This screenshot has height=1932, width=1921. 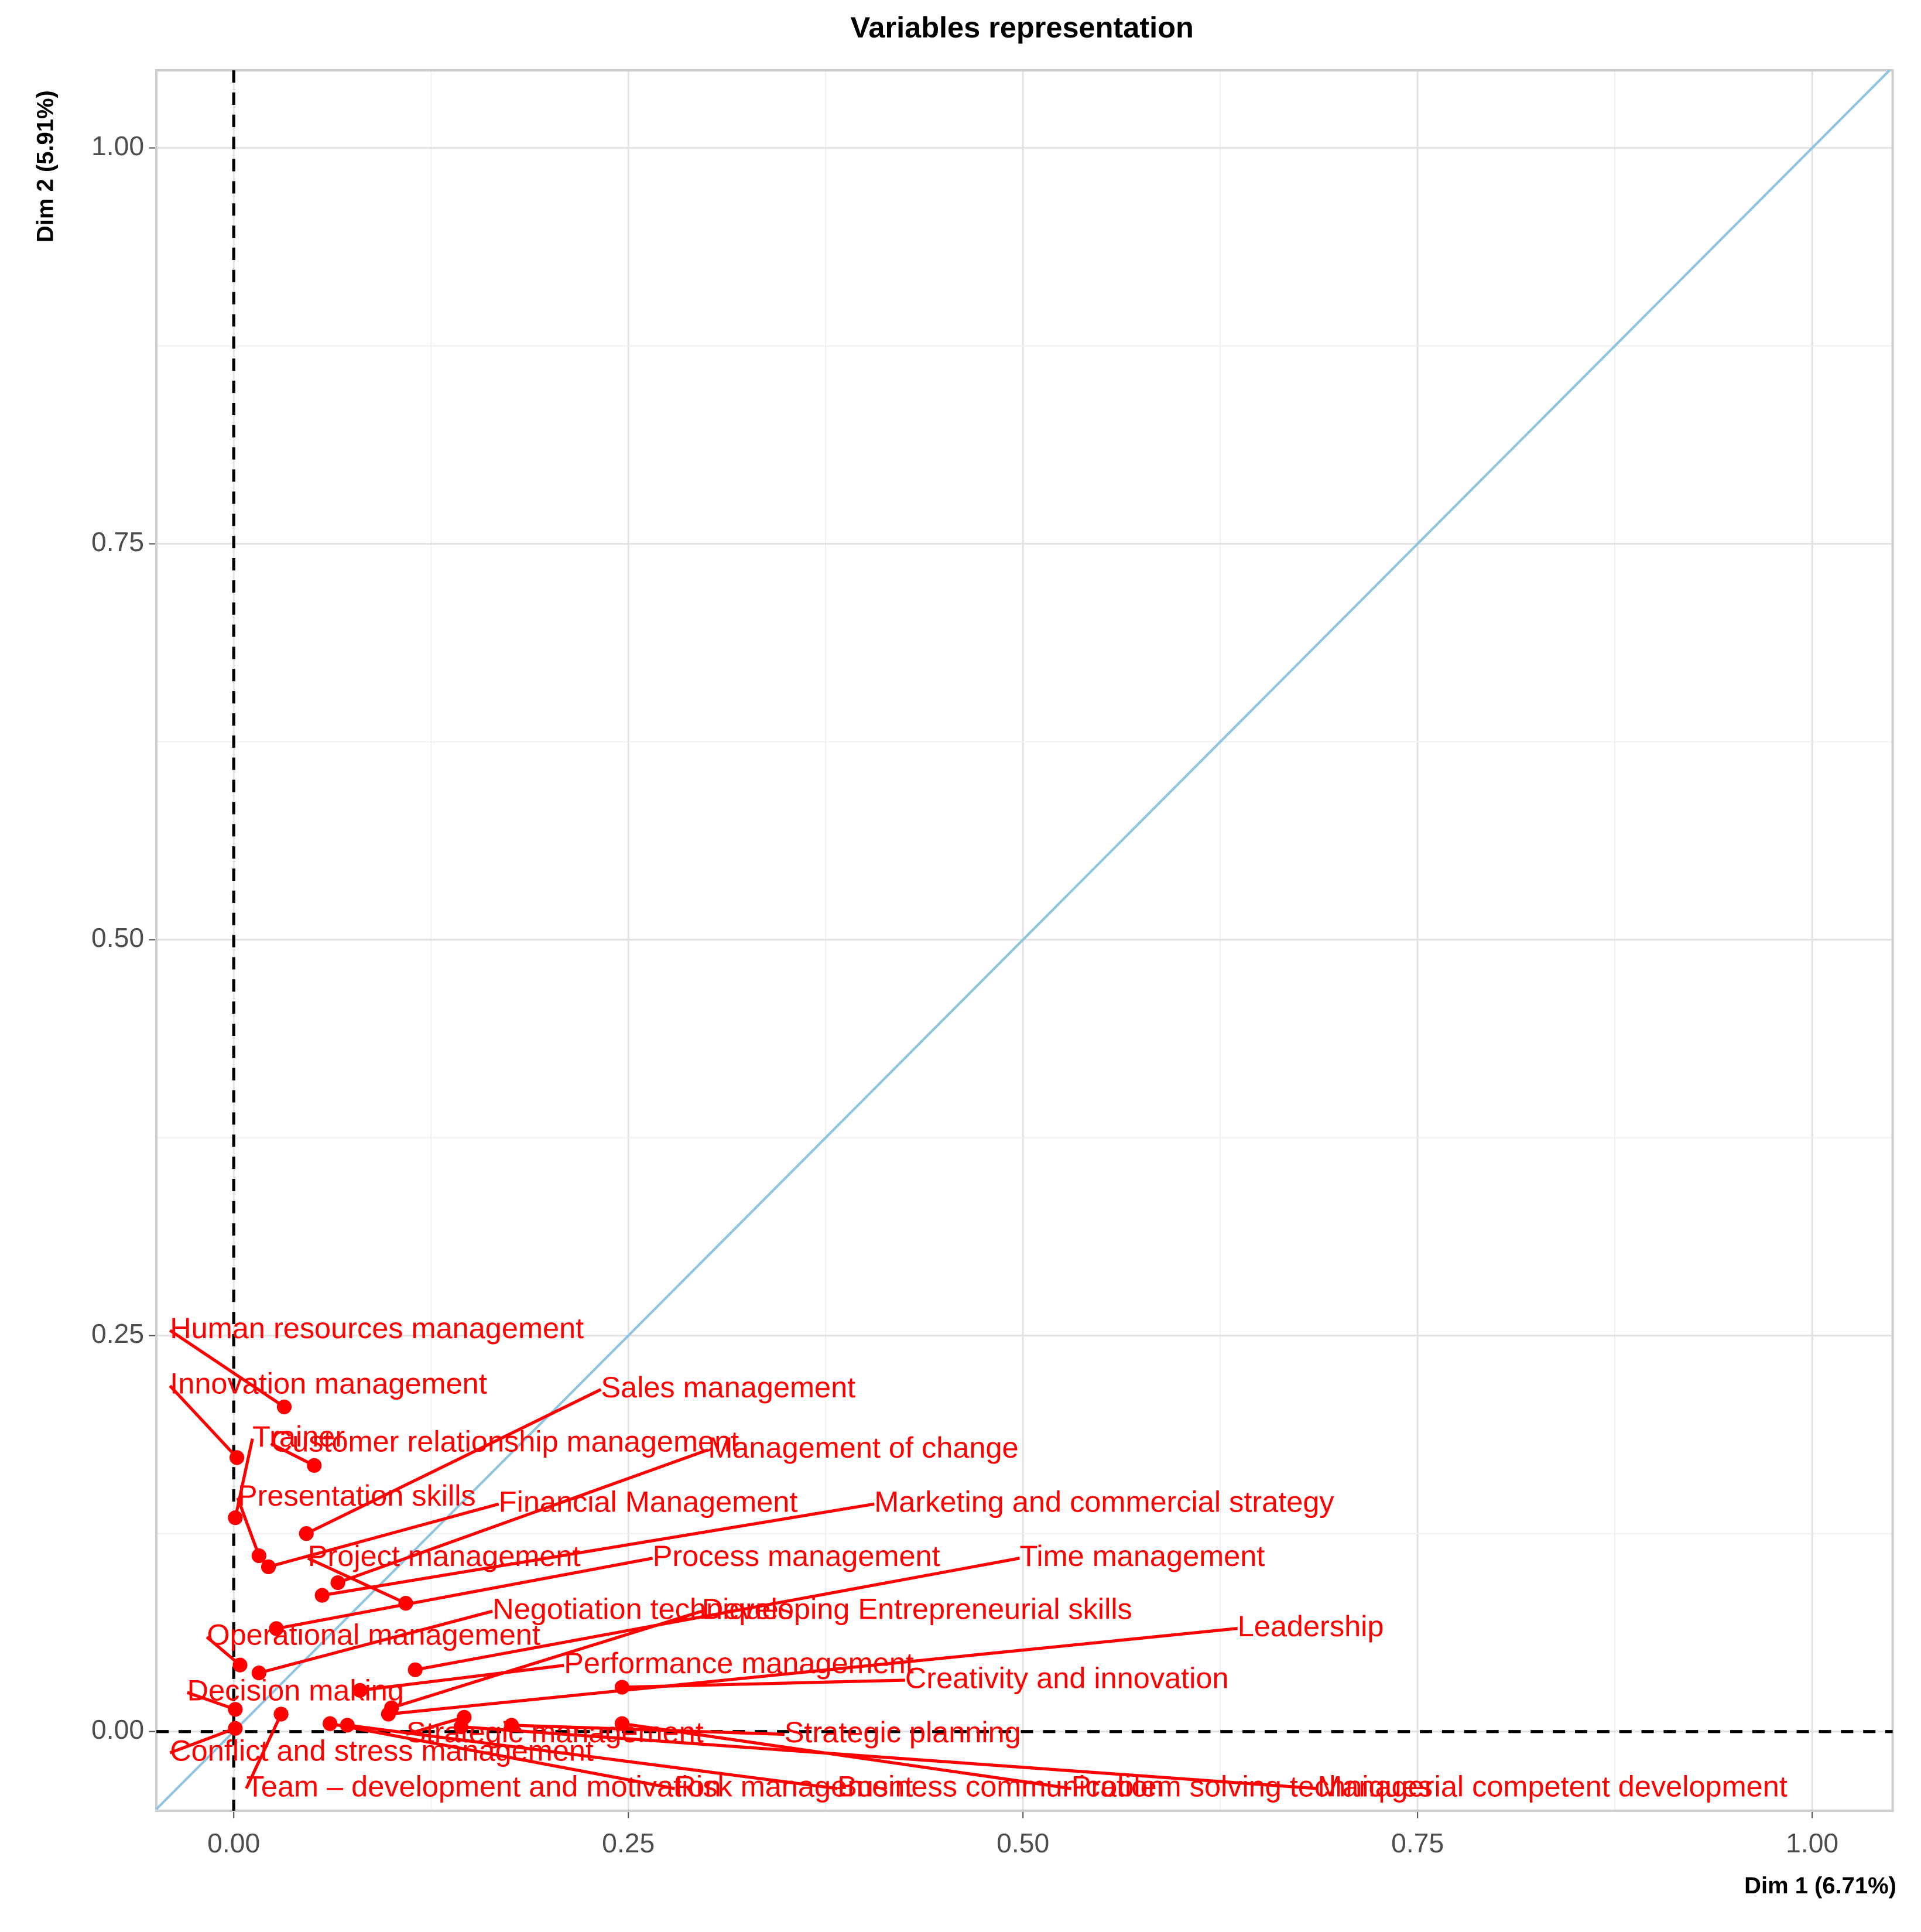 What do you see at coordinates (117, 146) in the screenshot?
I see `y-tick-label: 1.00` at bounding box center [117, 146].